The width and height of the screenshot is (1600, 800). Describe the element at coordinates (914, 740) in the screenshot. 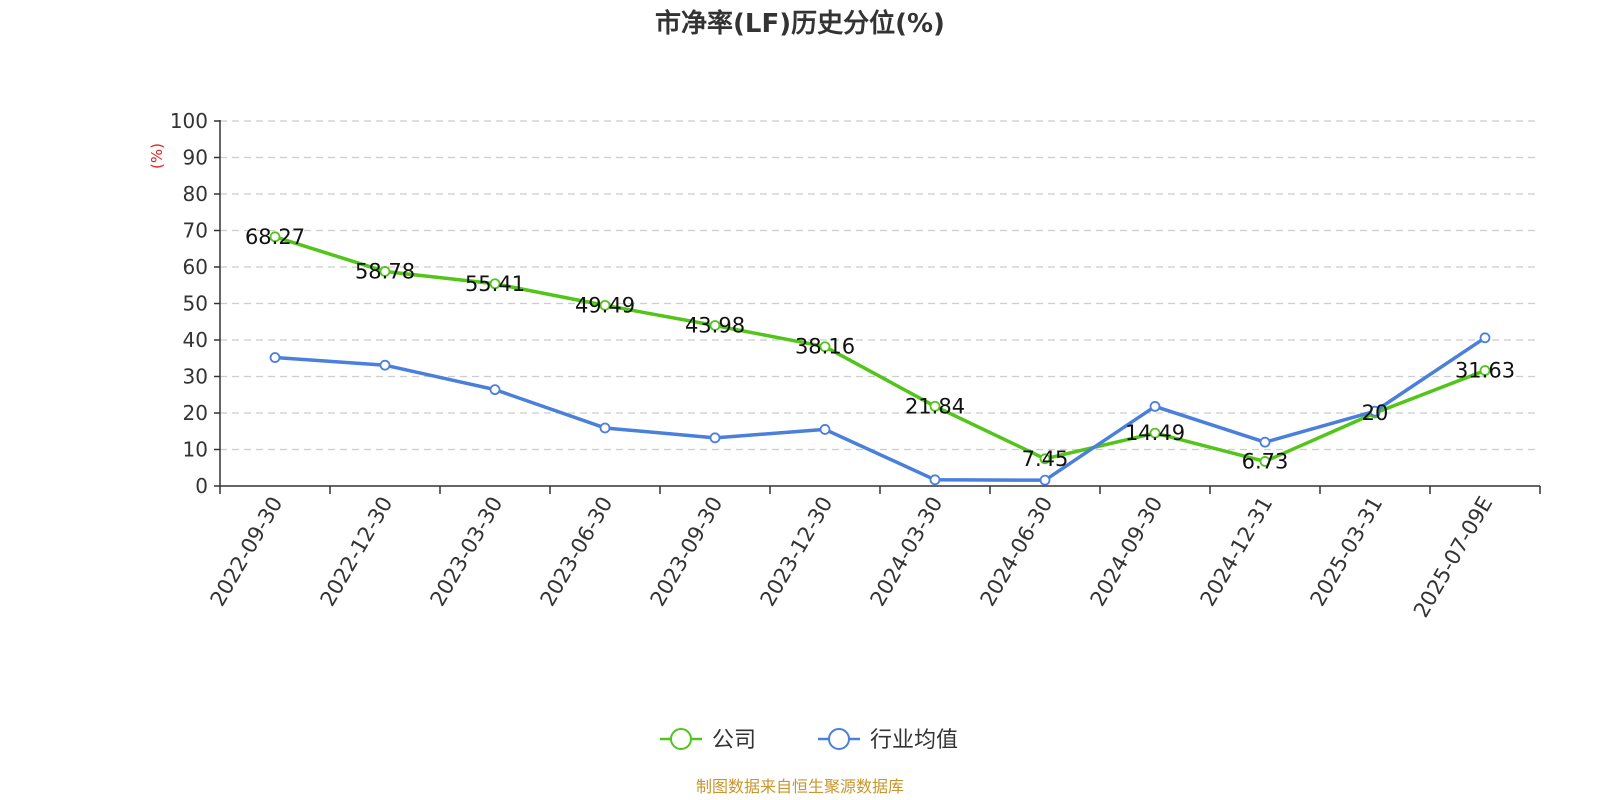

I see `legend-label: 行业均值` at that location.